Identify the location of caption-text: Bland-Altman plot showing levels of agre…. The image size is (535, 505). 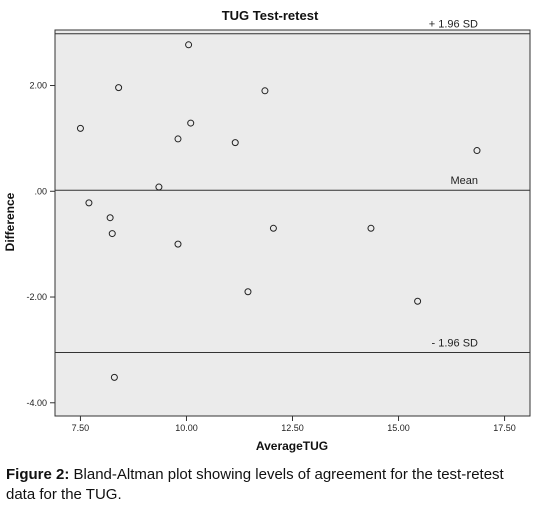
(255, 484).